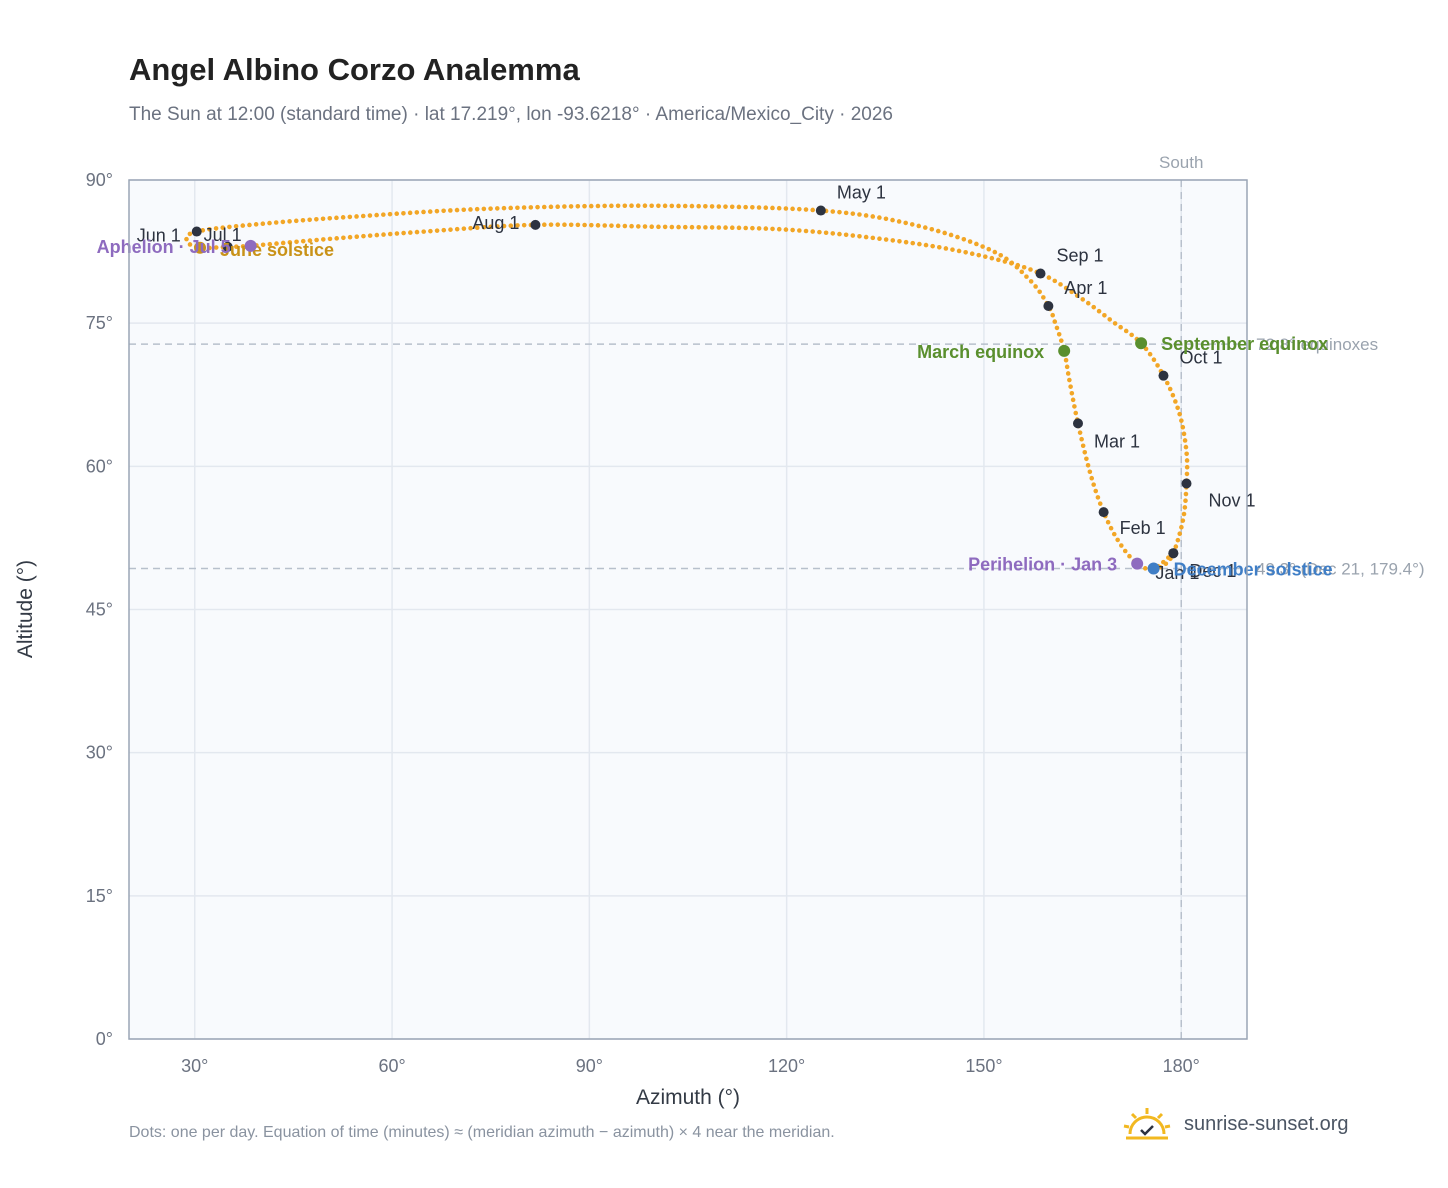 Image resolution: width=1448 pixels, height=1188 pixels. Describe the element at coordinates (1141, 343) in the screenshot. I see `event-marker-dot` at that location.